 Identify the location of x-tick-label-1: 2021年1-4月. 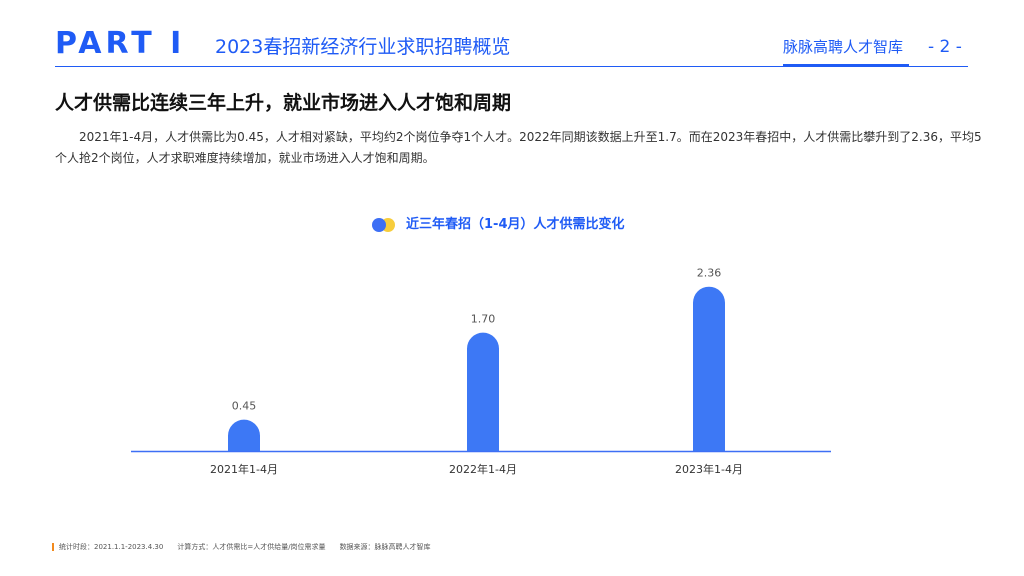
(244, 469).